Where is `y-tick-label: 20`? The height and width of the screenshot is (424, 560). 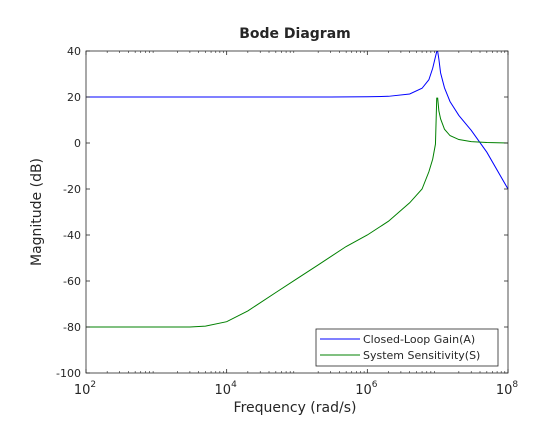 y-tick-label: 20 is located at coordinates (74, 97).